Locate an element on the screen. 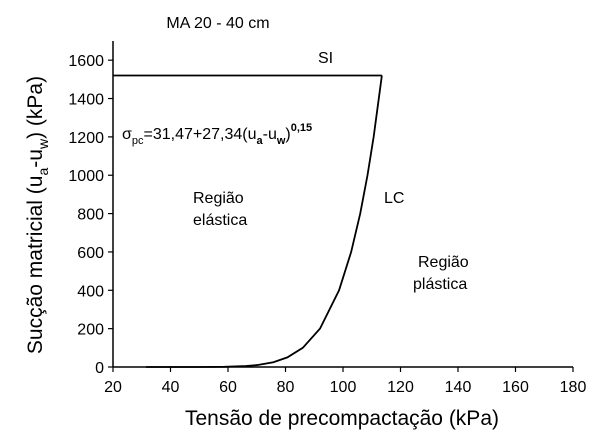 Image resolution: width=597 pixels, height=437 pixels. y-label-part: a is located at coordinates (43, 172).